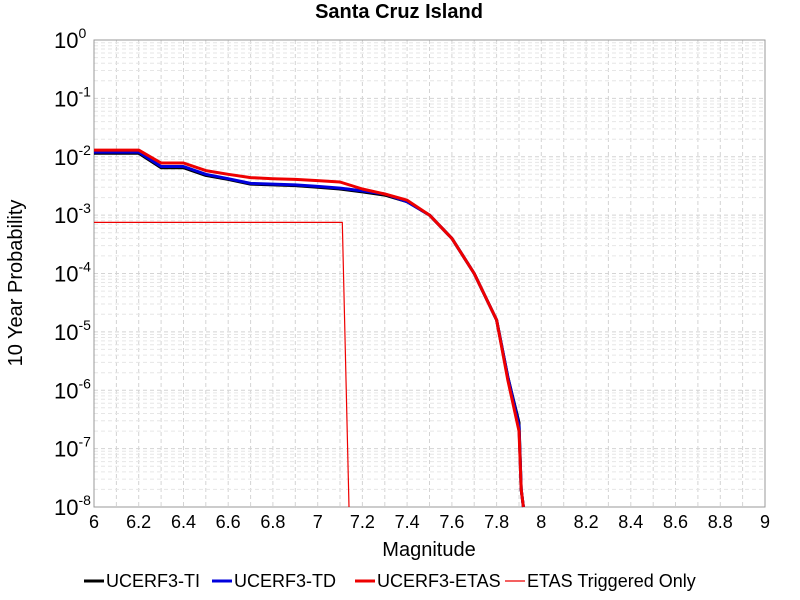 The height and width of the screenshot is (600, 800). I want to click on x-tick-label: 7.8, so click(496, 522).